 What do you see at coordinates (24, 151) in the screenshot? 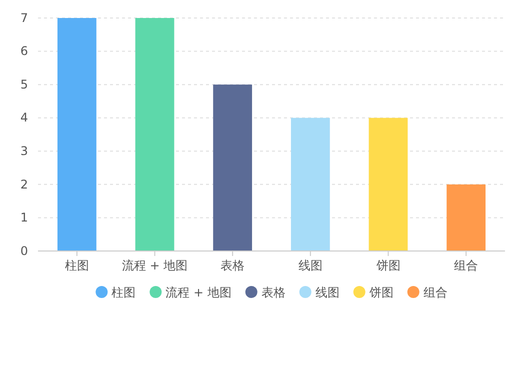
I see `y-tick-label: 3` at bounding box center [24, 151].